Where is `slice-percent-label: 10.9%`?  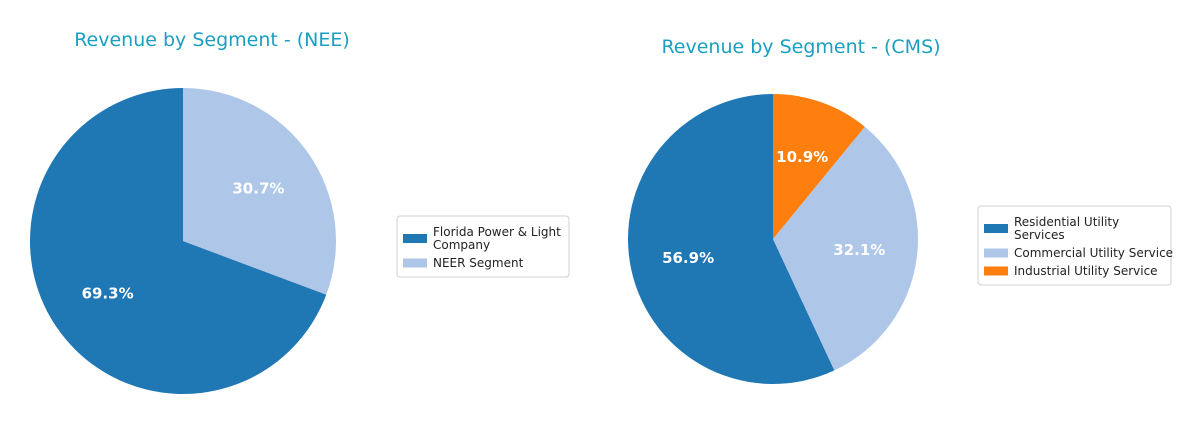
slice-percent-label: 10.9% is located at coordinates (802, 157).